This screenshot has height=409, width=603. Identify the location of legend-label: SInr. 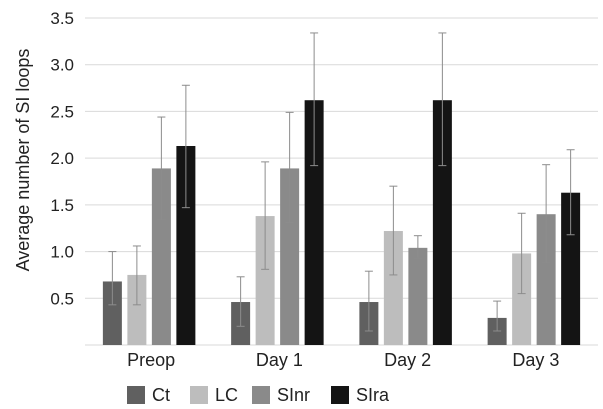
(293, 395).